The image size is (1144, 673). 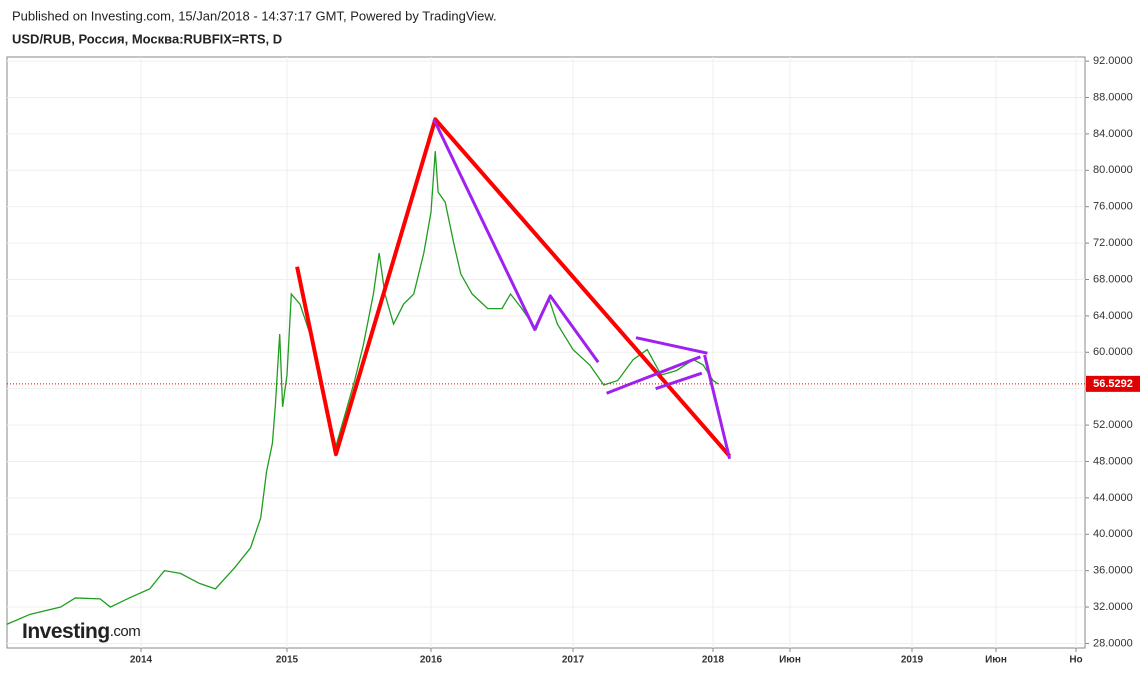 I want to click on x-tick-label: 2014, so click(x=141, y=660).